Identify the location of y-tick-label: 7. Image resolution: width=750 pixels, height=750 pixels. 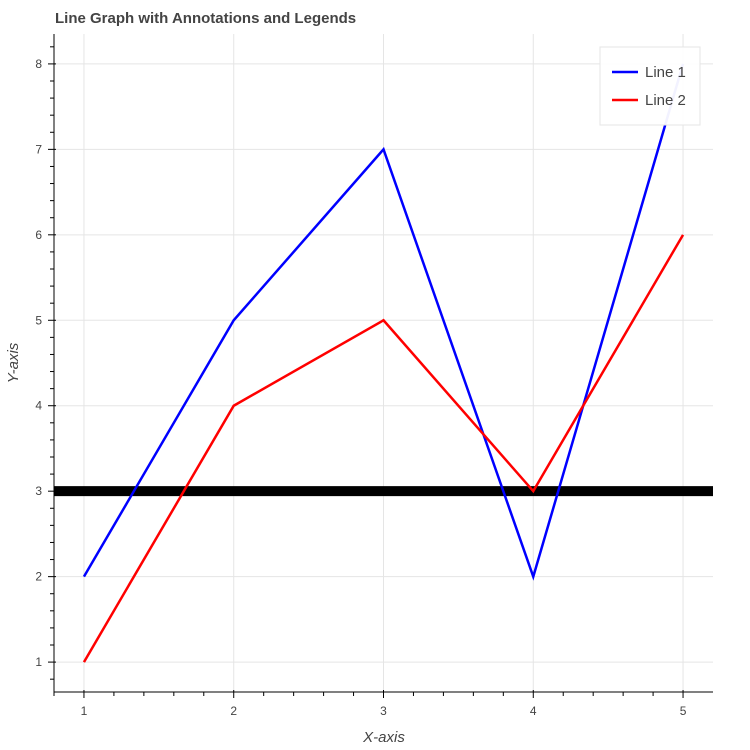
(38, 149).